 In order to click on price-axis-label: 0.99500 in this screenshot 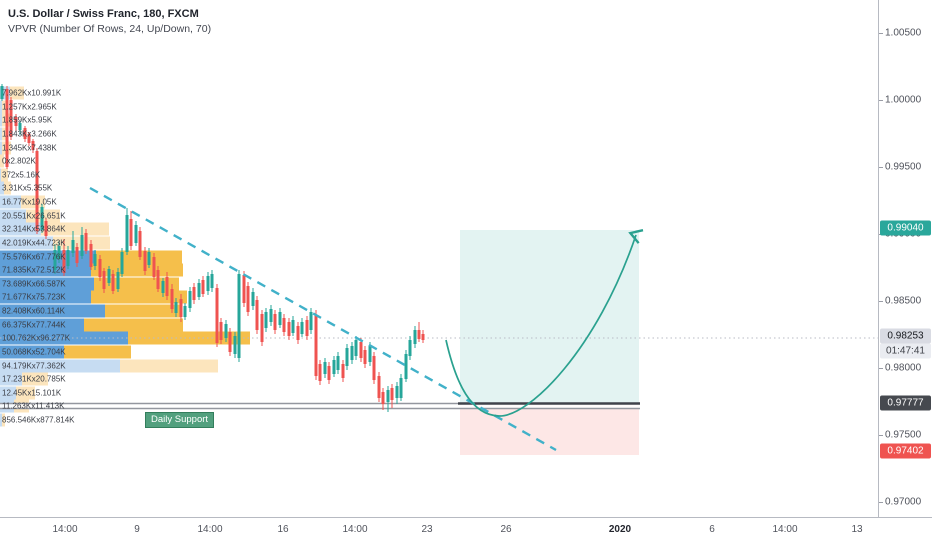, I will do `click(903, 167)`.